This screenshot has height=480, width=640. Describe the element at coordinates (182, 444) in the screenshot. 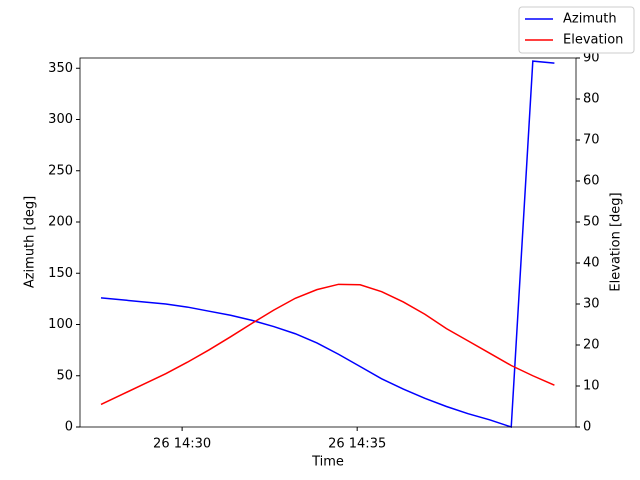

I see `x-tick-label: 26 14:30` at that location.